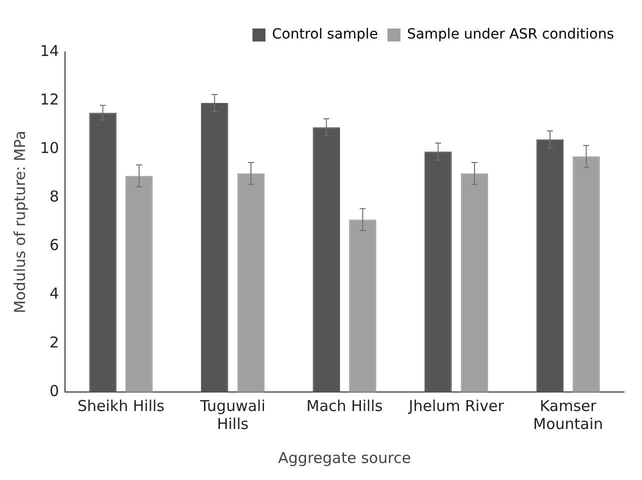  What do you see at coordinates (121, 405) in the screenshot?
I see `x-tick-label: Sheikh Hills` at bounding box center [121, 405].